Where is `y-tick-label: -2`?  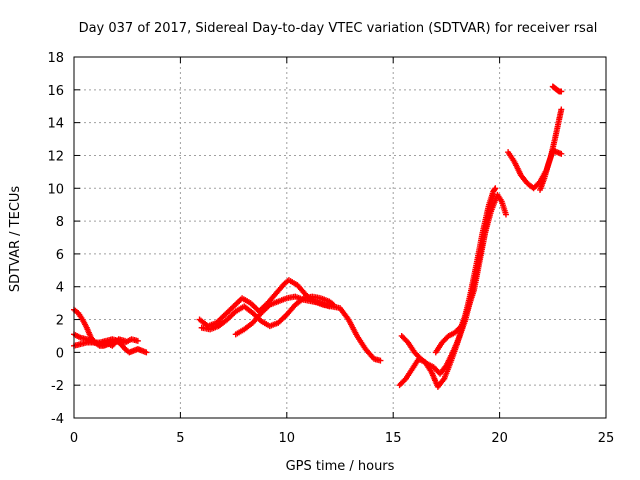
y-tick-label: -2 is located at coordinates (57, 386).